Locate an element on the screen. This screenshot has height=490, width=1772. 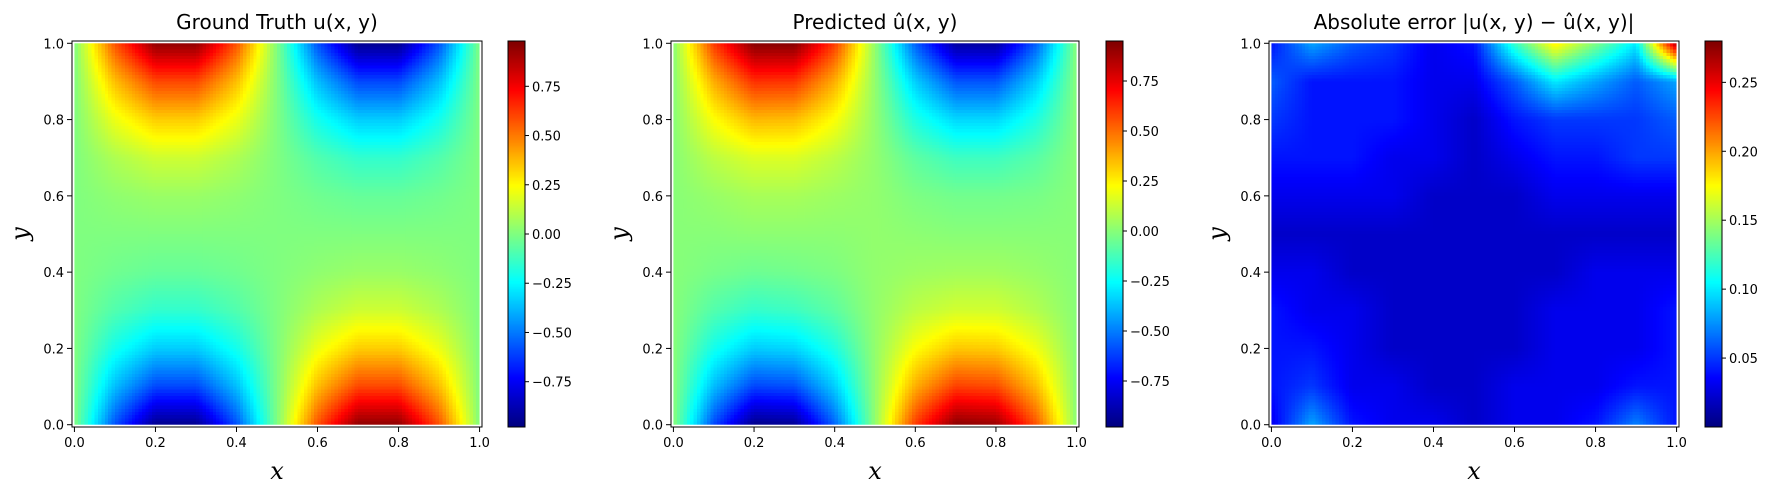
colorbar-tick-label: 0.15 is located at coordinates (1743, 221).